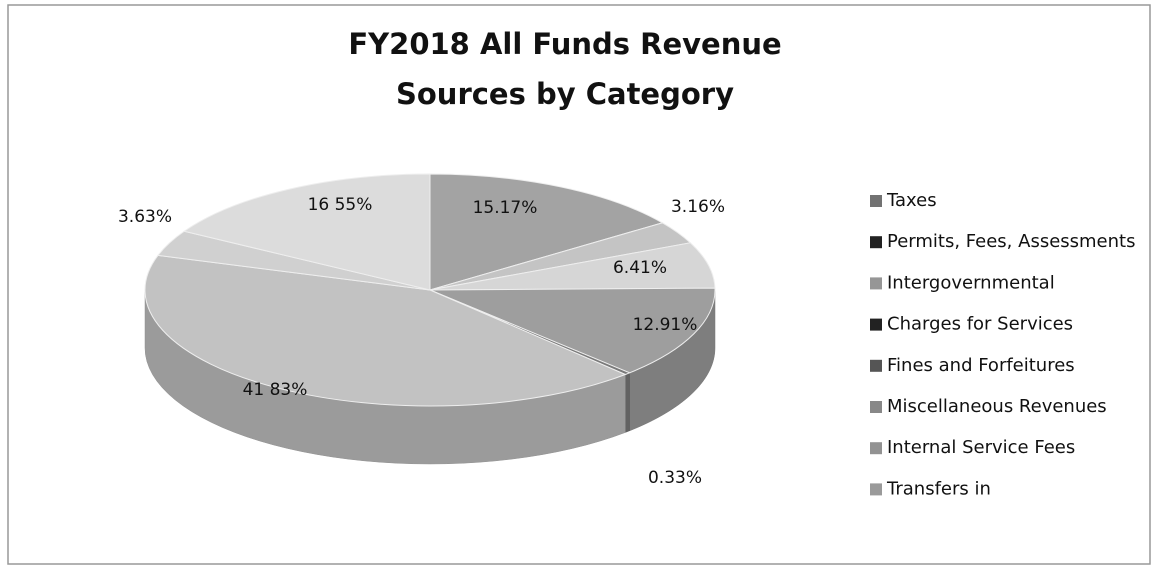 This screenshot has width=1159, height=571. What do you see at coordinates (997, 406) in the screenshot?
I see `legend-label: Miscellaneous Revenues` at bounding box center [997, 406].